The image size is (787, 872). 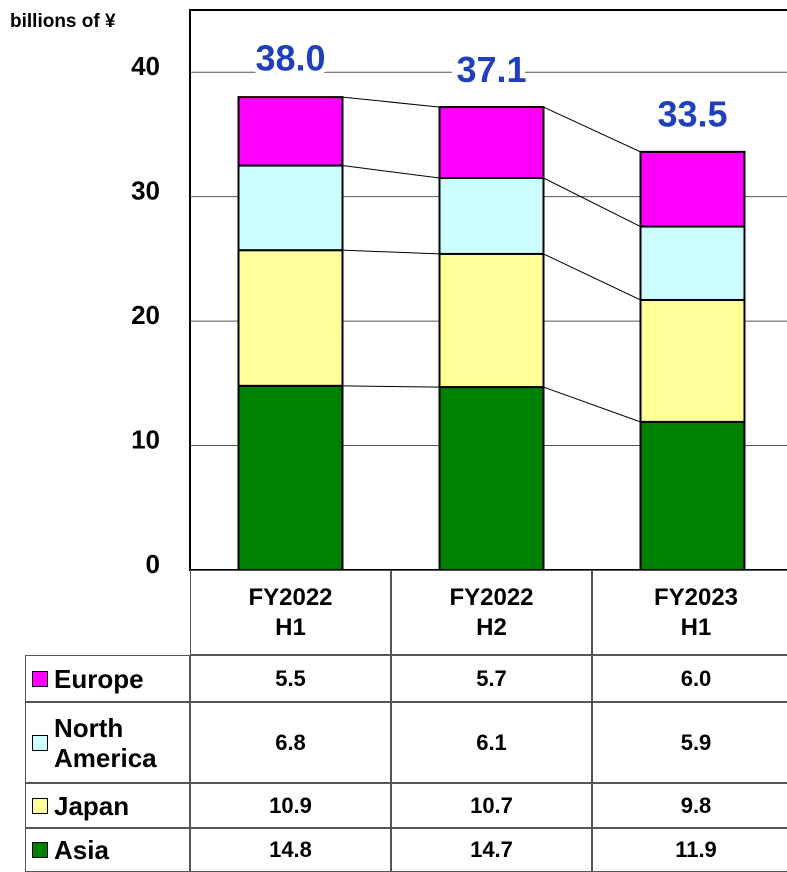 What do you see at coordinates (689, 805) in the screenshot?
I see `value-cell: 9.8` at bounding box center [689, 805].